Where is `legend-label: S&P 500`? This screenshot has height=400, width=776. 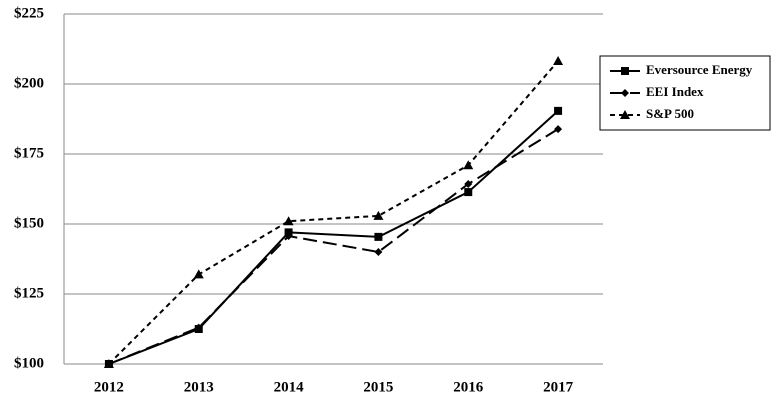 legend-label: S&P 500 is located at coordinates (670, 113).